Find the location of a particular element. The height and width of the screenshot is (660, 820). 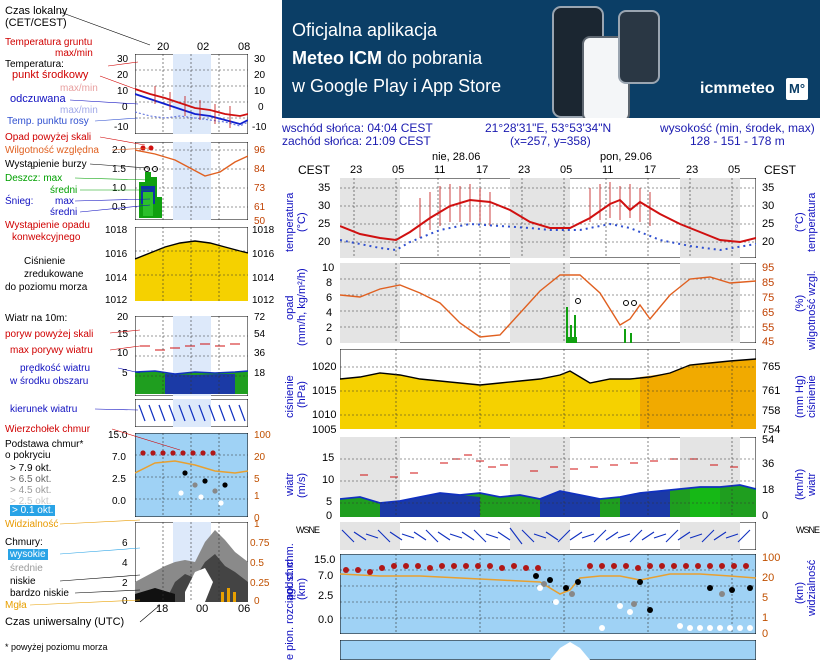

temp-tick-r2: 30 is located at coordinates (768, 206).